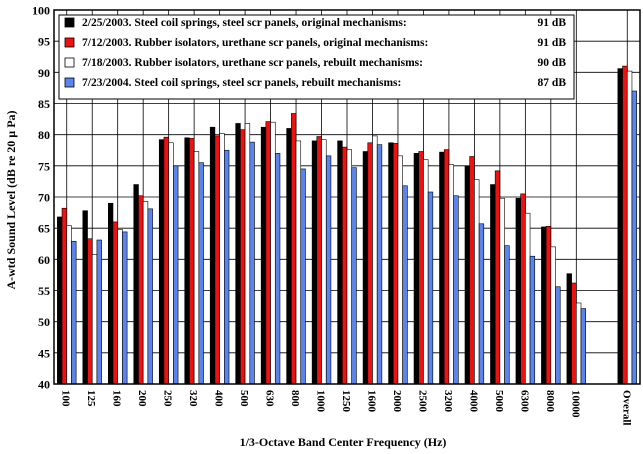 Image resolution: width=643 pixels, height=454 pixels. I want to click on x-tick-label: 320, so click(193, 398).